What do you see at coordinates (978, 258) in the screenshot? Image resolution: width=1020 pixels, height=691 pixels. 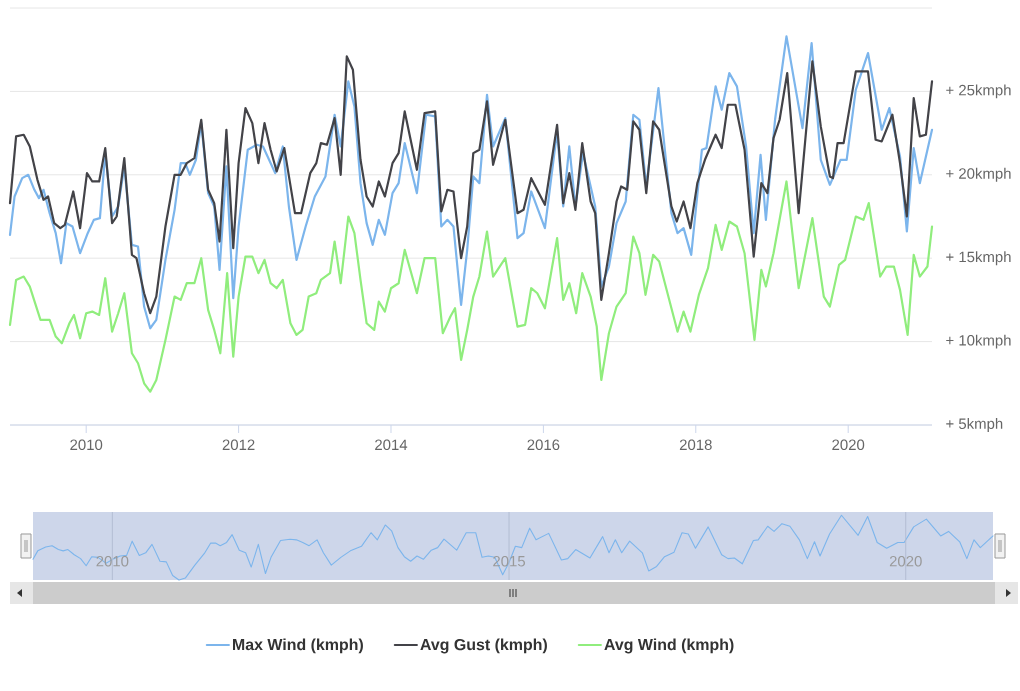 I see `y-tick-label: + 15kmph` at bounding box center [978, 258].